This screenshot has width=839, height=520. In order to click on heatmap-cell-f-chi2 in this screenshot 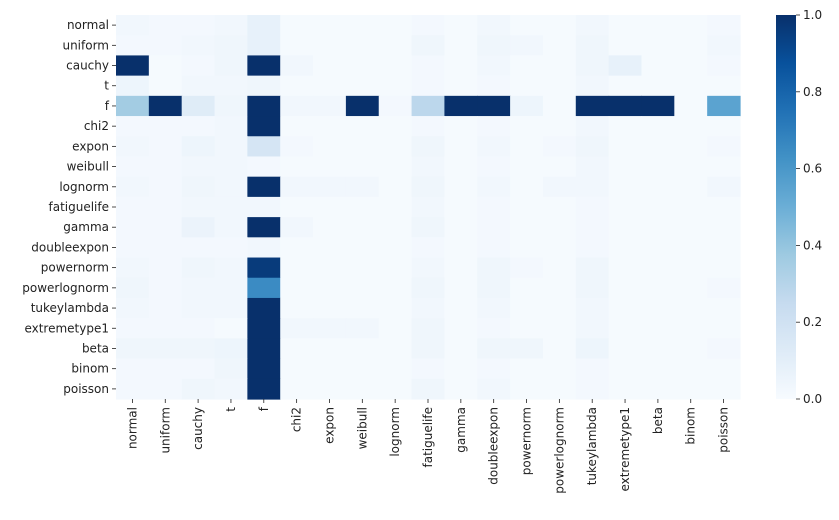, I will do `click(297, 106)`.